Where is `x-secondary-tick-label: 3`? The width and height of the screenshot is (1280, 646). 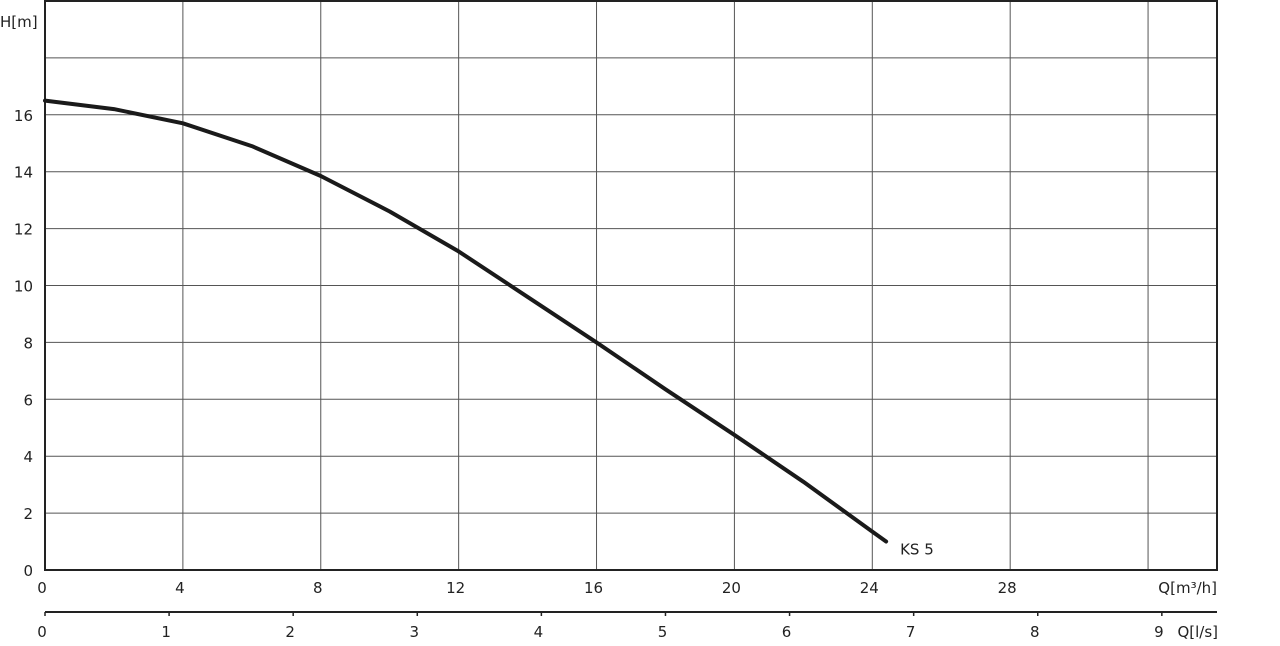 x-secondary-tick-label: 3 is located at coordinates (415, 632).